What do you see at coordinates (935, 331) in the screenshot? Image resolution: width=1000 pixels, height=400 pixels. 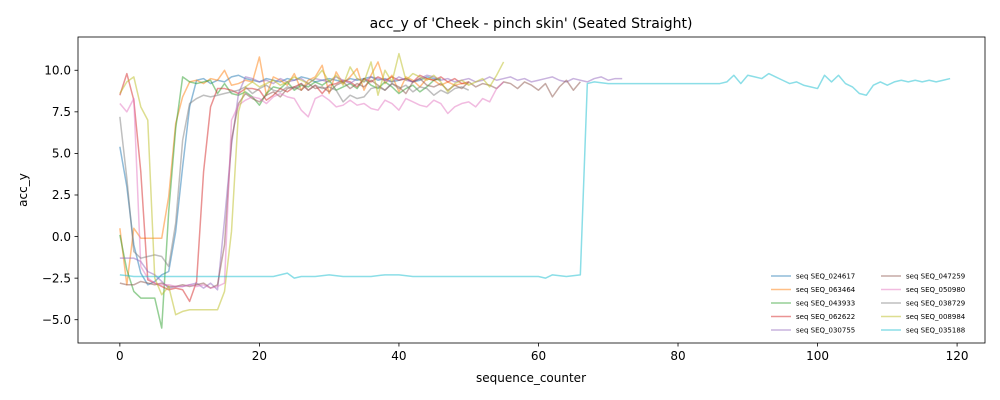 I see `legend-label: seq SEQ_035188` at bounding box center [935, 331].